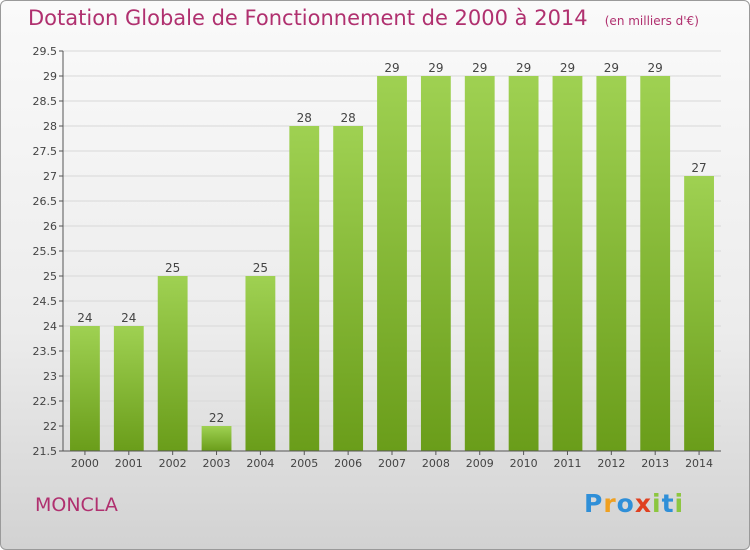 Image resolution: width=750 pixels, height=550 pixels. What do you see at coordinates (85, 463) in the screenshot?
I see `x-tick-label: 2000` at bounding box center [85, 463].